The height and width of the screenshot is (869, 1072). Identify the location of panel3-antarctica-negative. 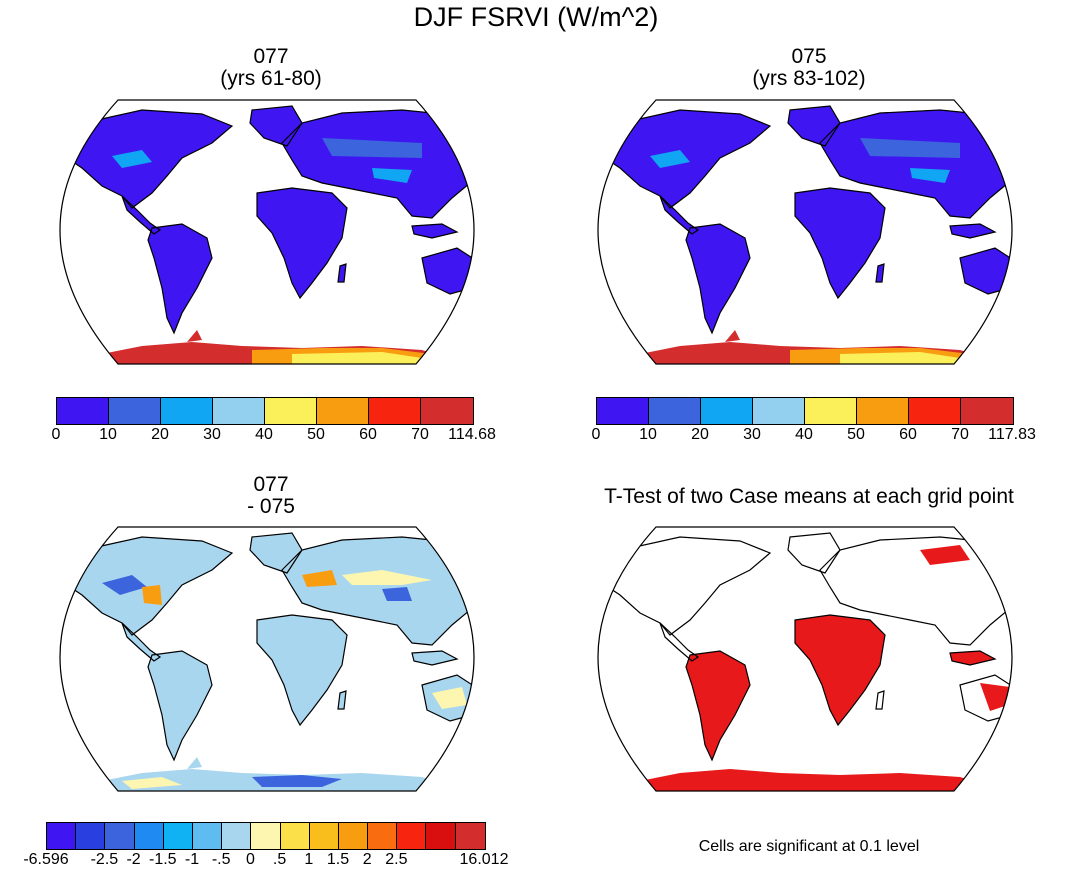
(297, 781).